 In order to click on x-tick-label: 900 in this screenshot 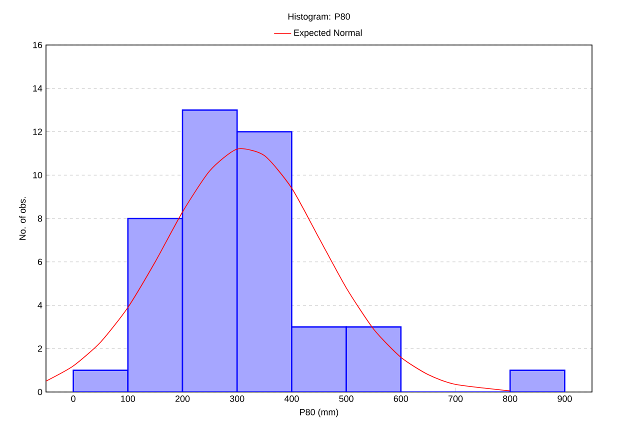, I will do `click(565, 399)`.